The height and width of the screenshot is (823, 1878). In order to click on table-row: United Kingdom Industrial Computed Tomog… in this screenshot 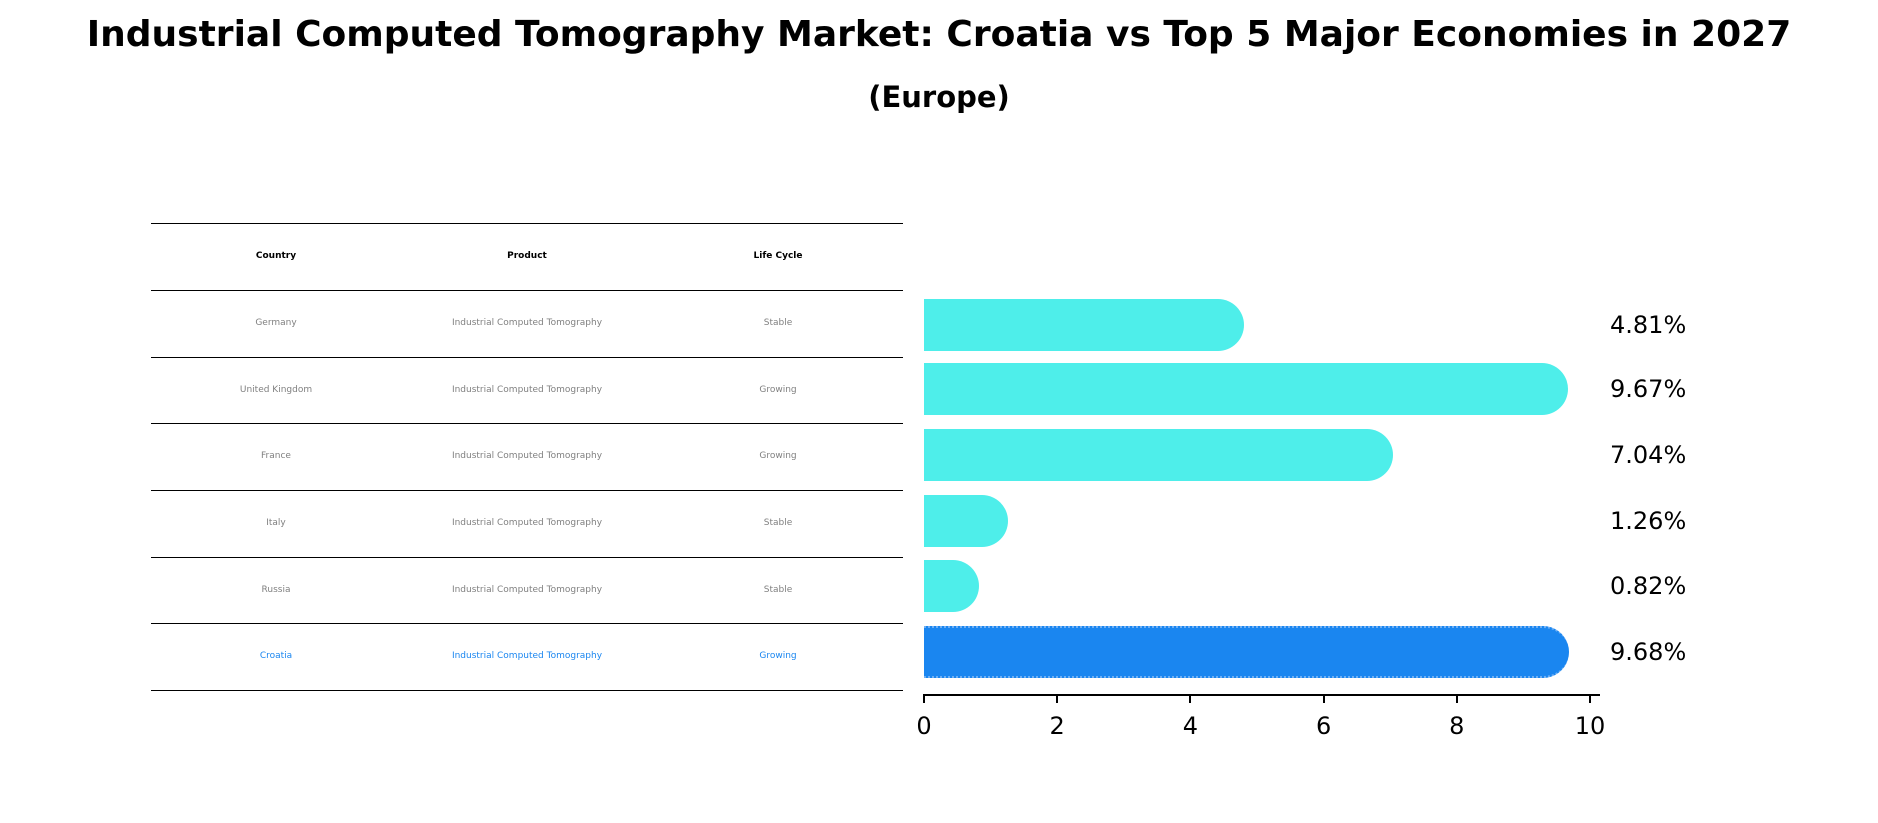, I will do `click(527, 390)`.